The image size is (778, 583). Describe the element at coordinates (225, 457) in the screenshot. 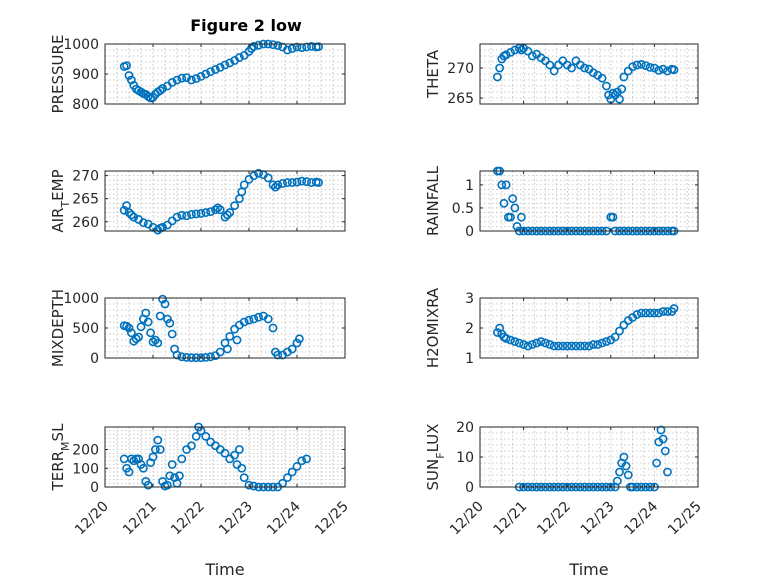

I see `axes-box` at that location.